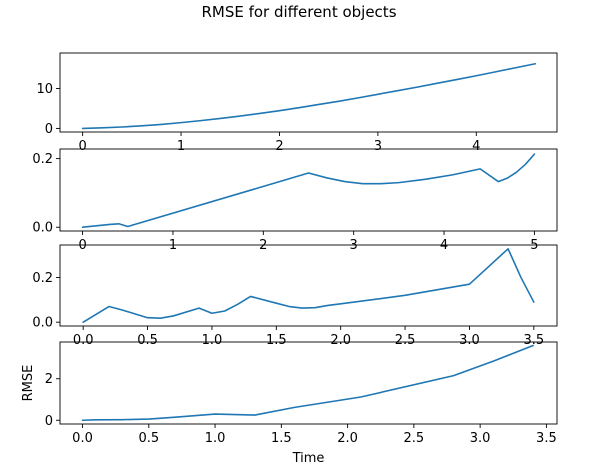 The height and width of the screenshot is (471, 601). What do you see at coordinates (148, 438) in the screenshot?
I see `x-tick-label-4-1: 0.5` at bounding box center [148, 438].